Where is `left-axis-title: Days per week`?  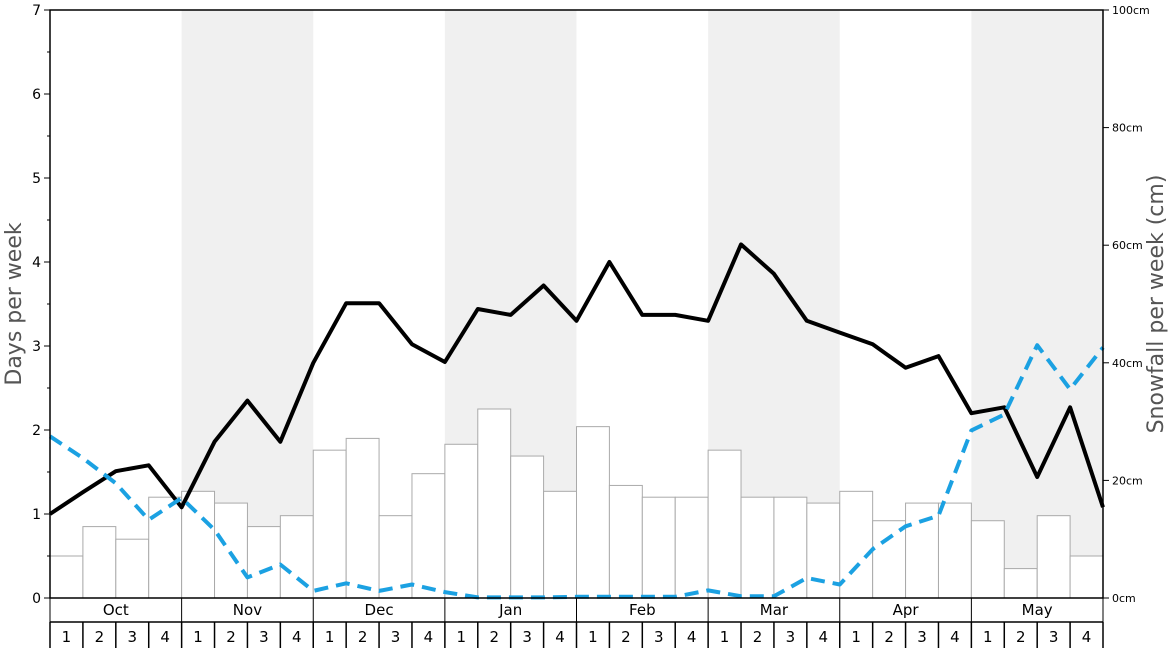
left-axis-title: Days per week is located at coordinates (14, 303).